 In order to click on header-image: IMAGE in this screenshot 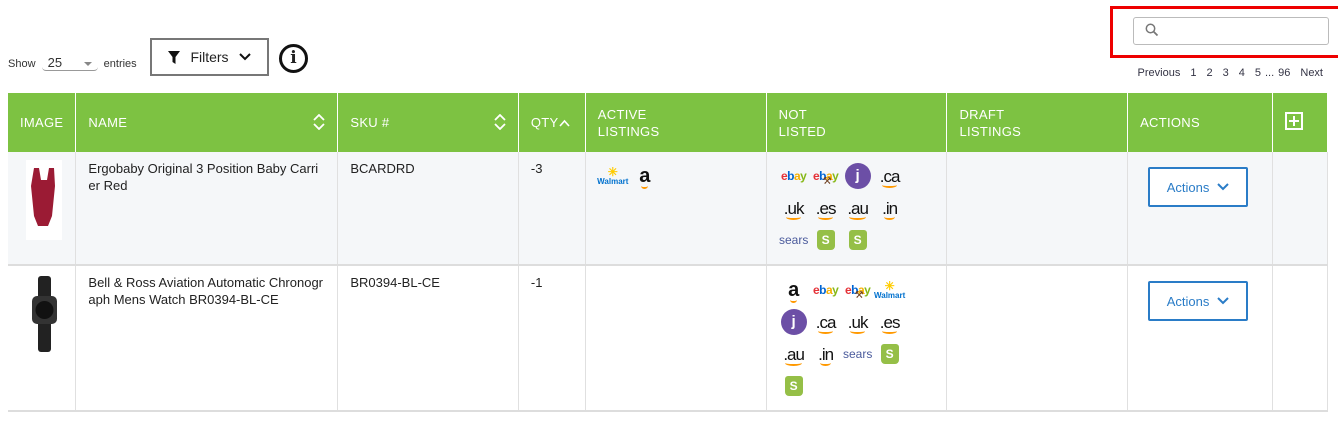, I will do `click(42, 122)`.